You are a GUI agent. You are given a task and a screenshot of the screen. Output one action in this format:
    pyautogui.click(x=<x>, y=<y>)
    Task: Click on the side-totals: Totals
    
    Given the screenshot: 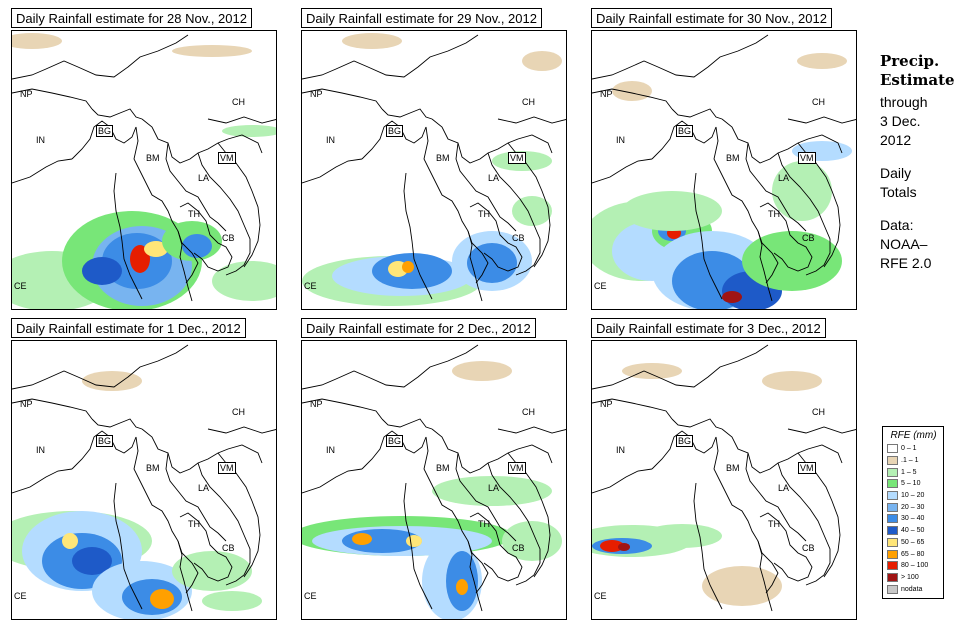 What is the action you would take?
    pyautogui.click(x=898, y=192)
    